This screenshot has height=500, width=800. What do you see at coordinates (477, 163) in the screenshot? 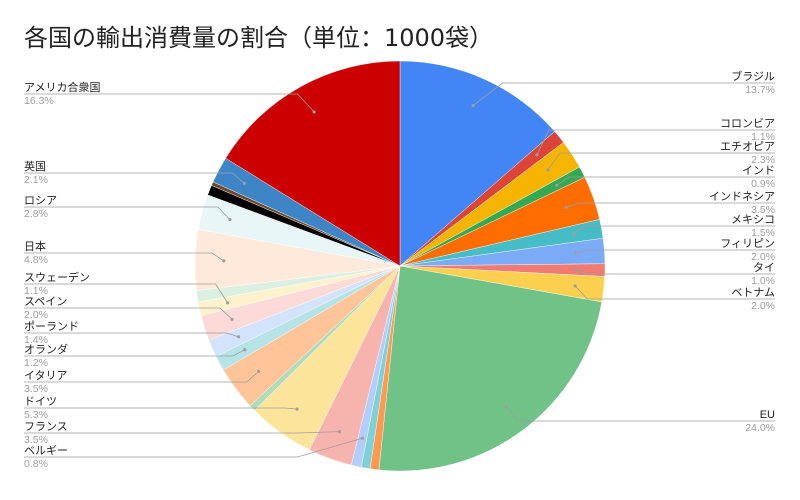
I see `pie-slice-ブラジル` at bounding box center [477, 163].